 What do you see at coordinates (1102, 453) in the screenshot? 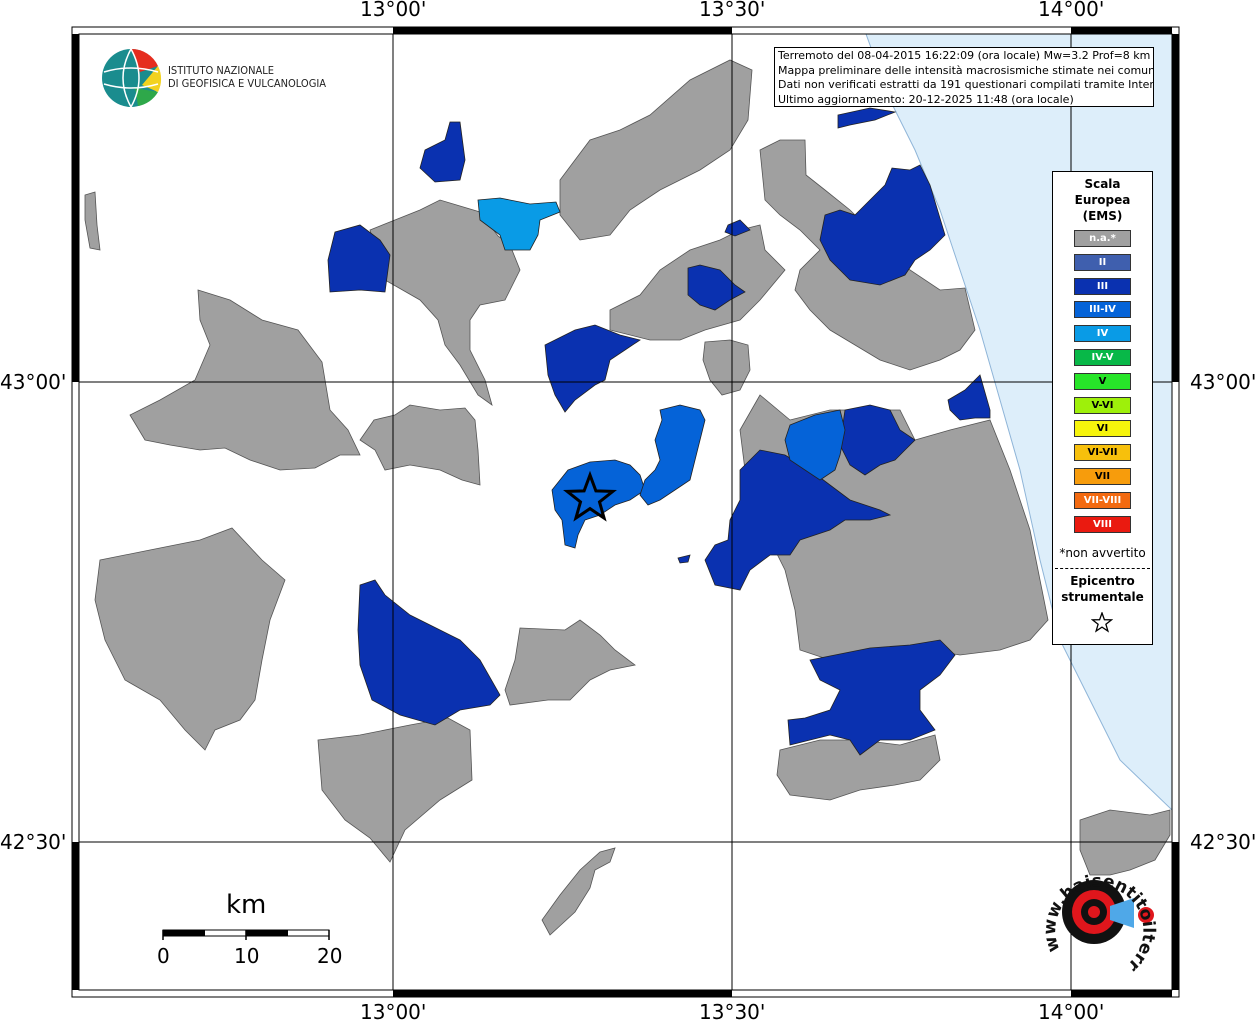
I see `legend-item: VI-VII` at bounding box center [1102, 453].